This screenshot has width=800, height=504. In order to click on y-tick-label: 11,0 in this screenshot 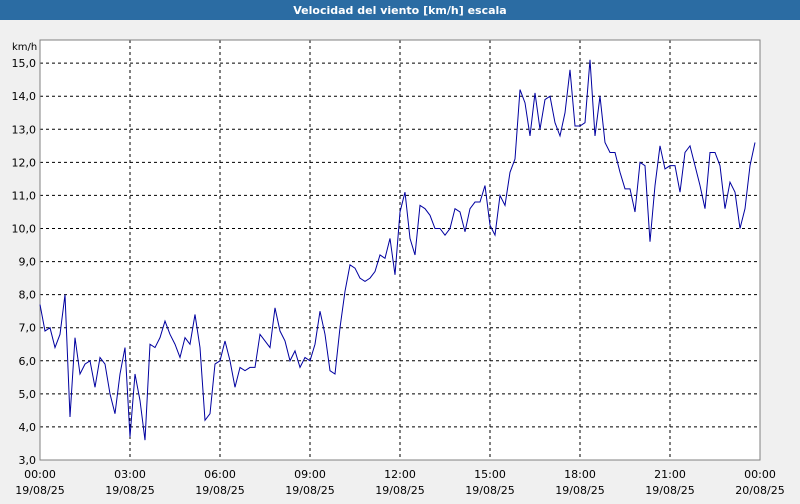, I will do `click(24, 195)`.